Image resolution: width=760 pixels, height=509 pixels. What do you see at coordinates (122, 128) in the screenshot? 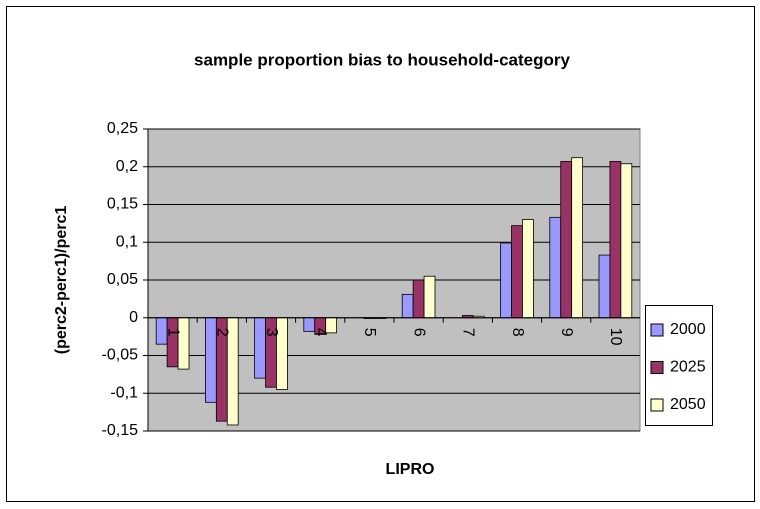
I see `y-tick-label: 0,25` at bounding box center [122, 128].